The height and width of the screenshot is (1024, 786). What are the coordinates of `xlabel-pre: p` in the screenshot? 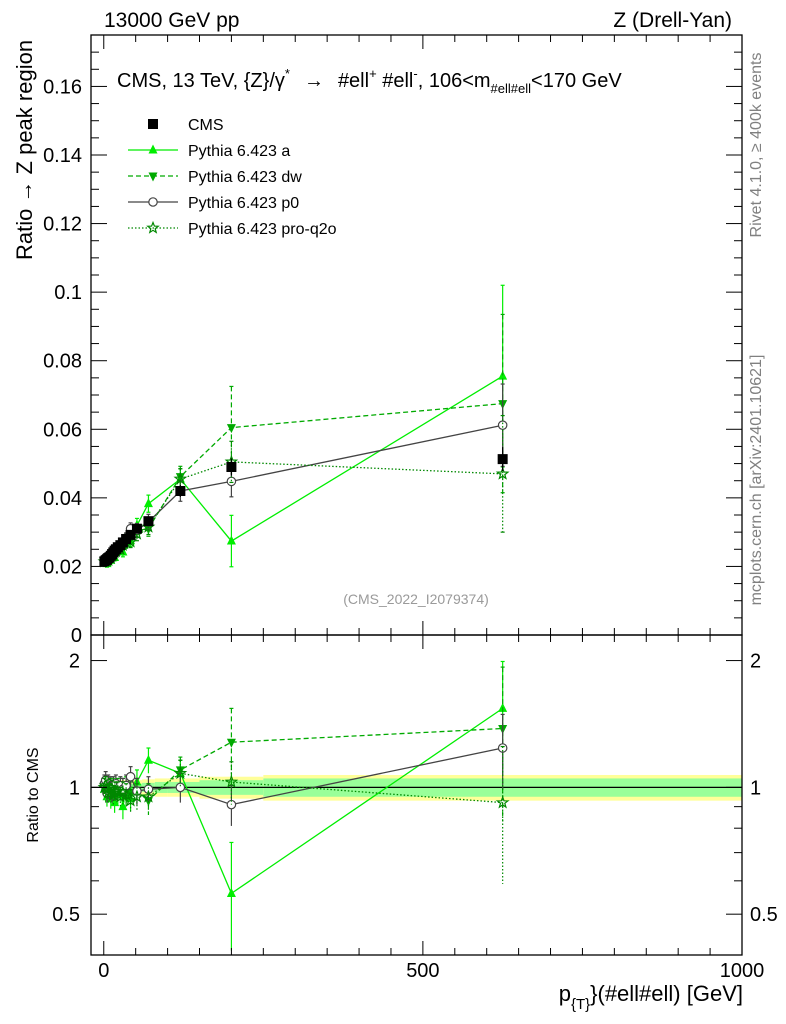 It's located at (565, 993).